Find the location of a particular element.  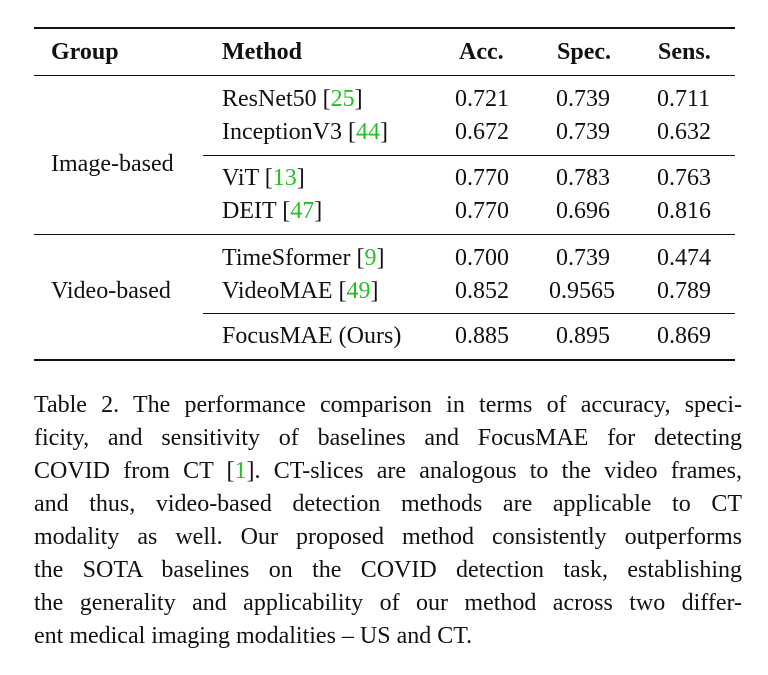

method-cell: VideoMAE [49] is located at coordinates (300, 291).